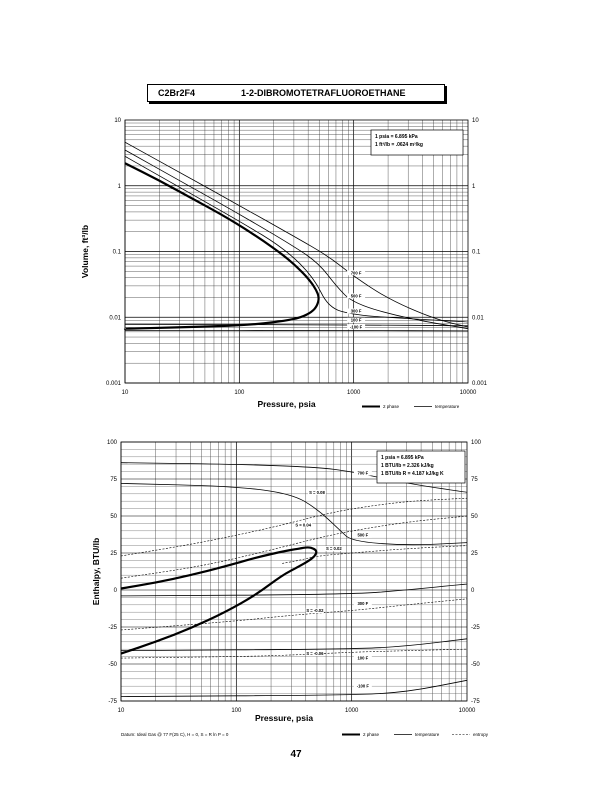  What do you see at coordinates (407, 466) in the screenshot?
I see `conversion-box-line: 1 BTU/lb = 2.326 kJ/kg` at bounding box center [407, 466].